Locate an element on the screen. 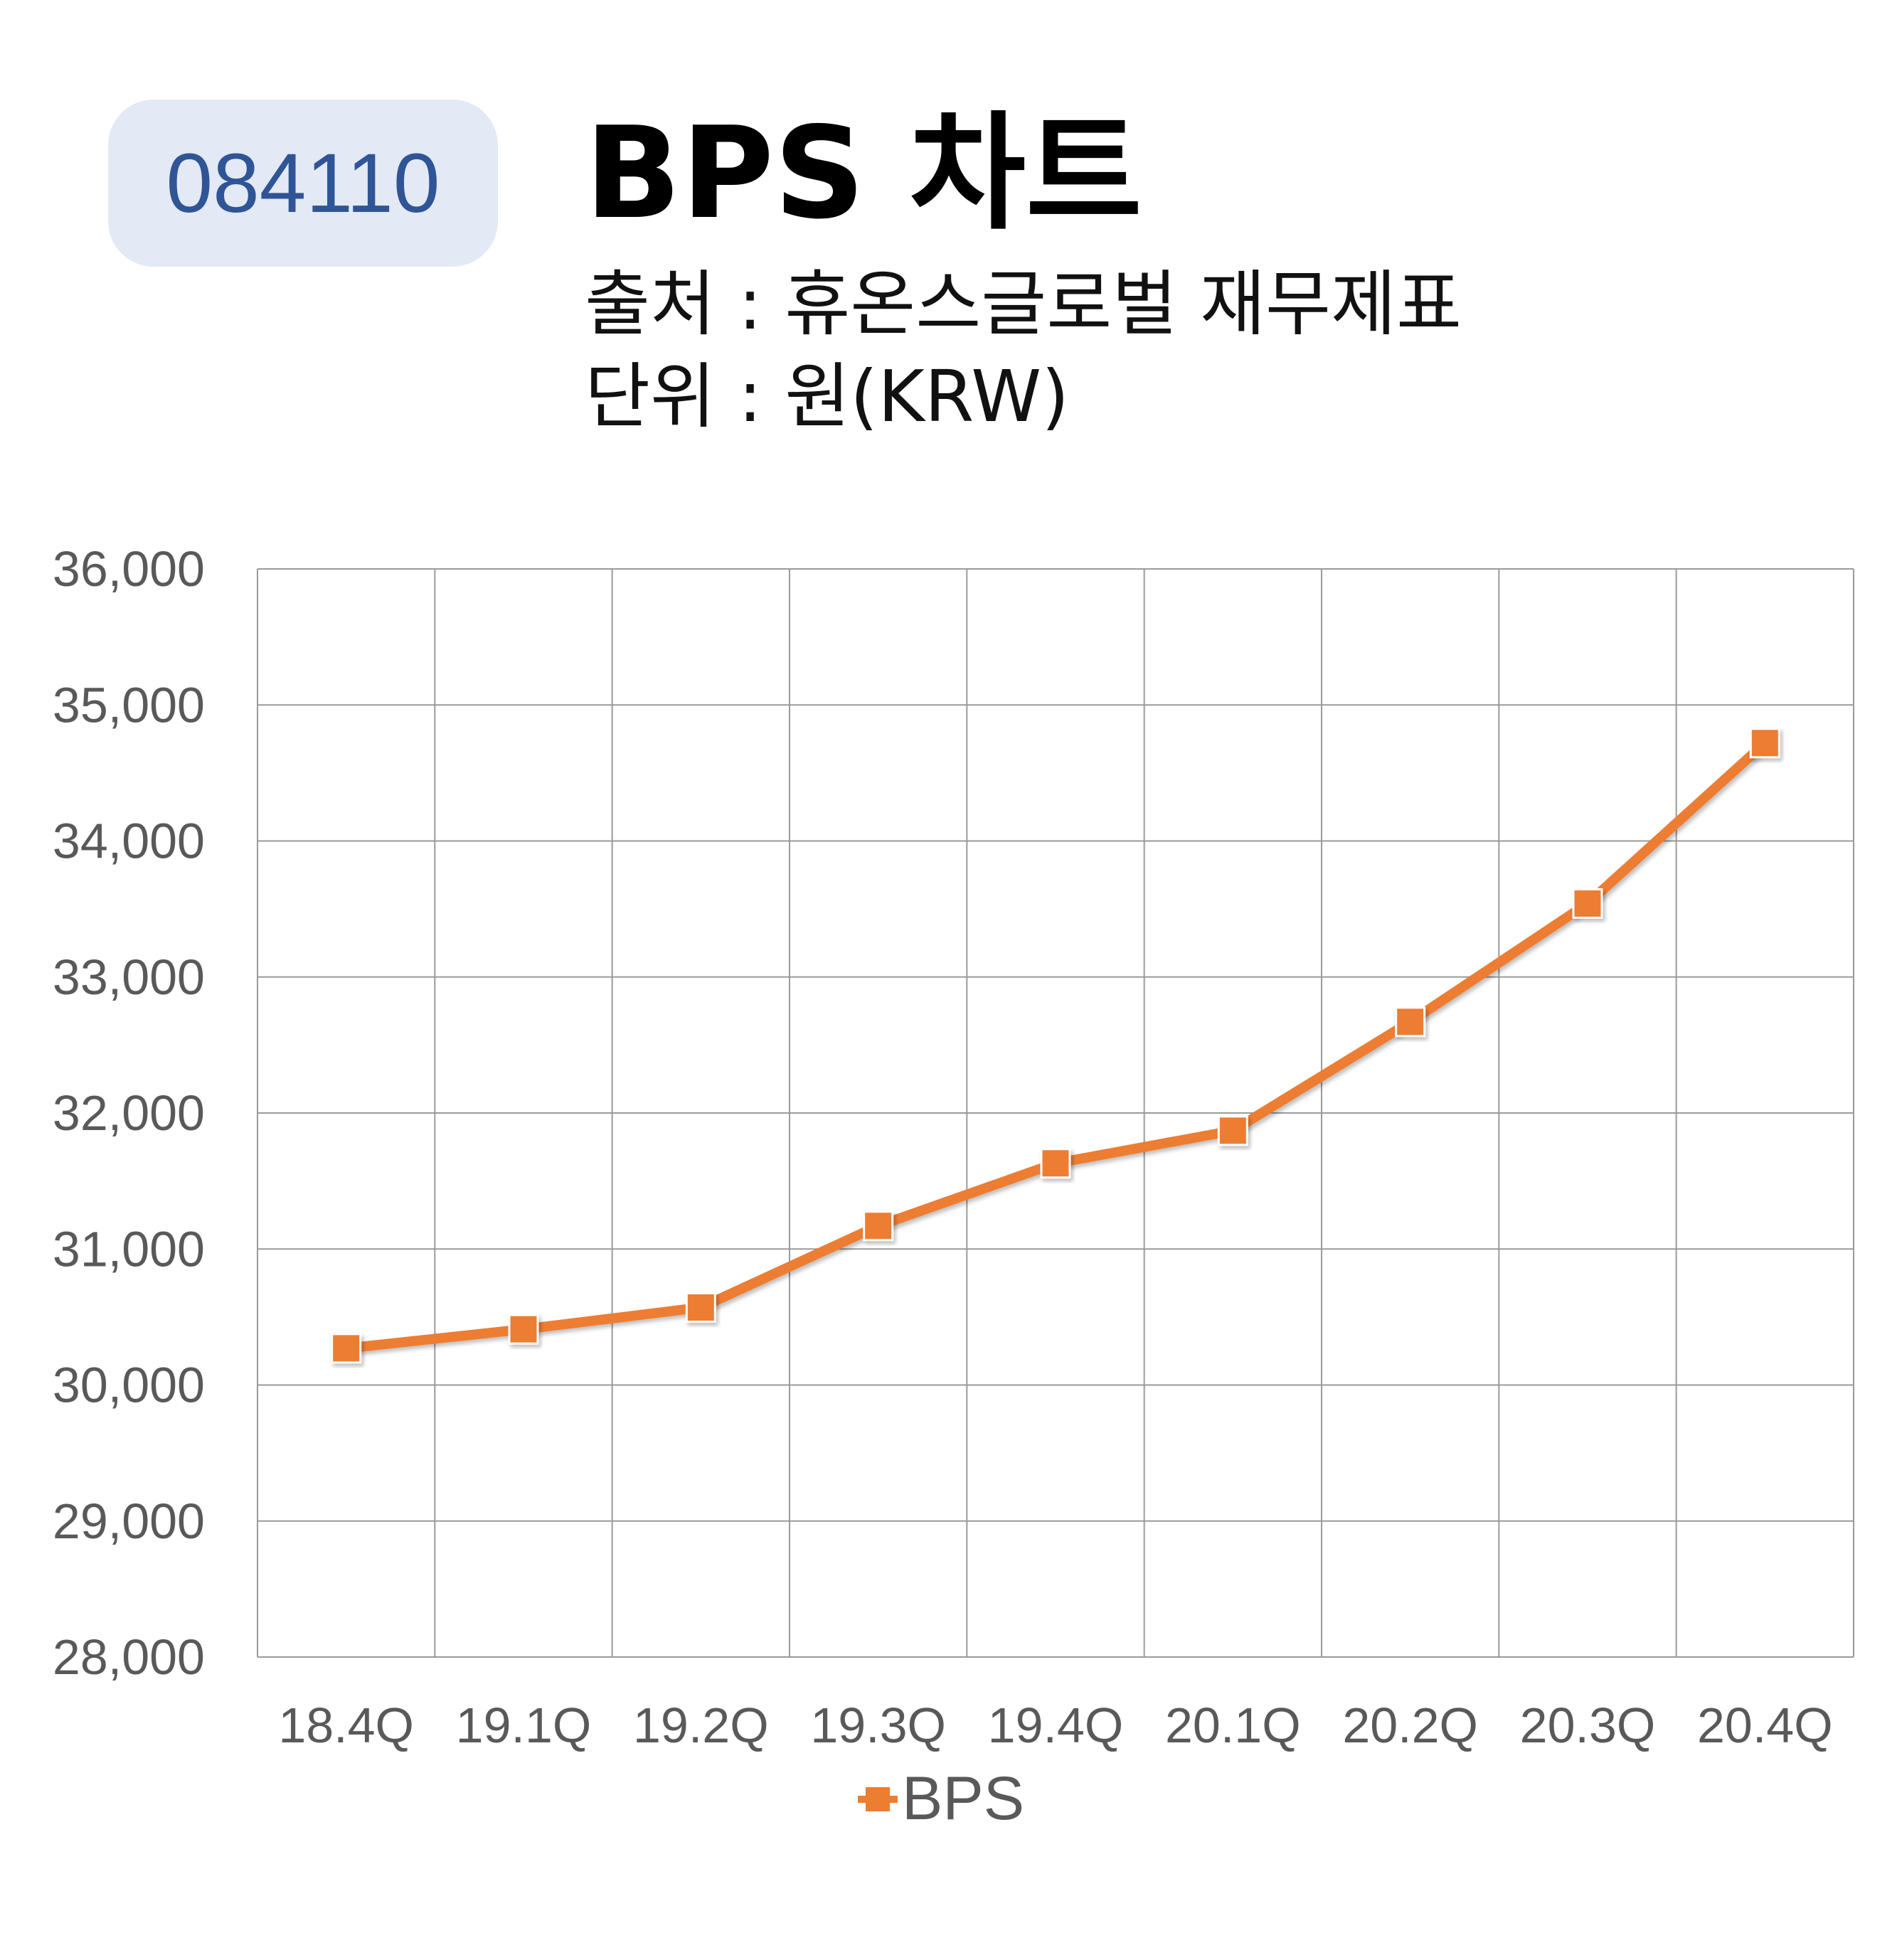 This screenshot has width=1897, height=1960. x-tick-label: 20.2Q is located at coordinates (1410, 1725).